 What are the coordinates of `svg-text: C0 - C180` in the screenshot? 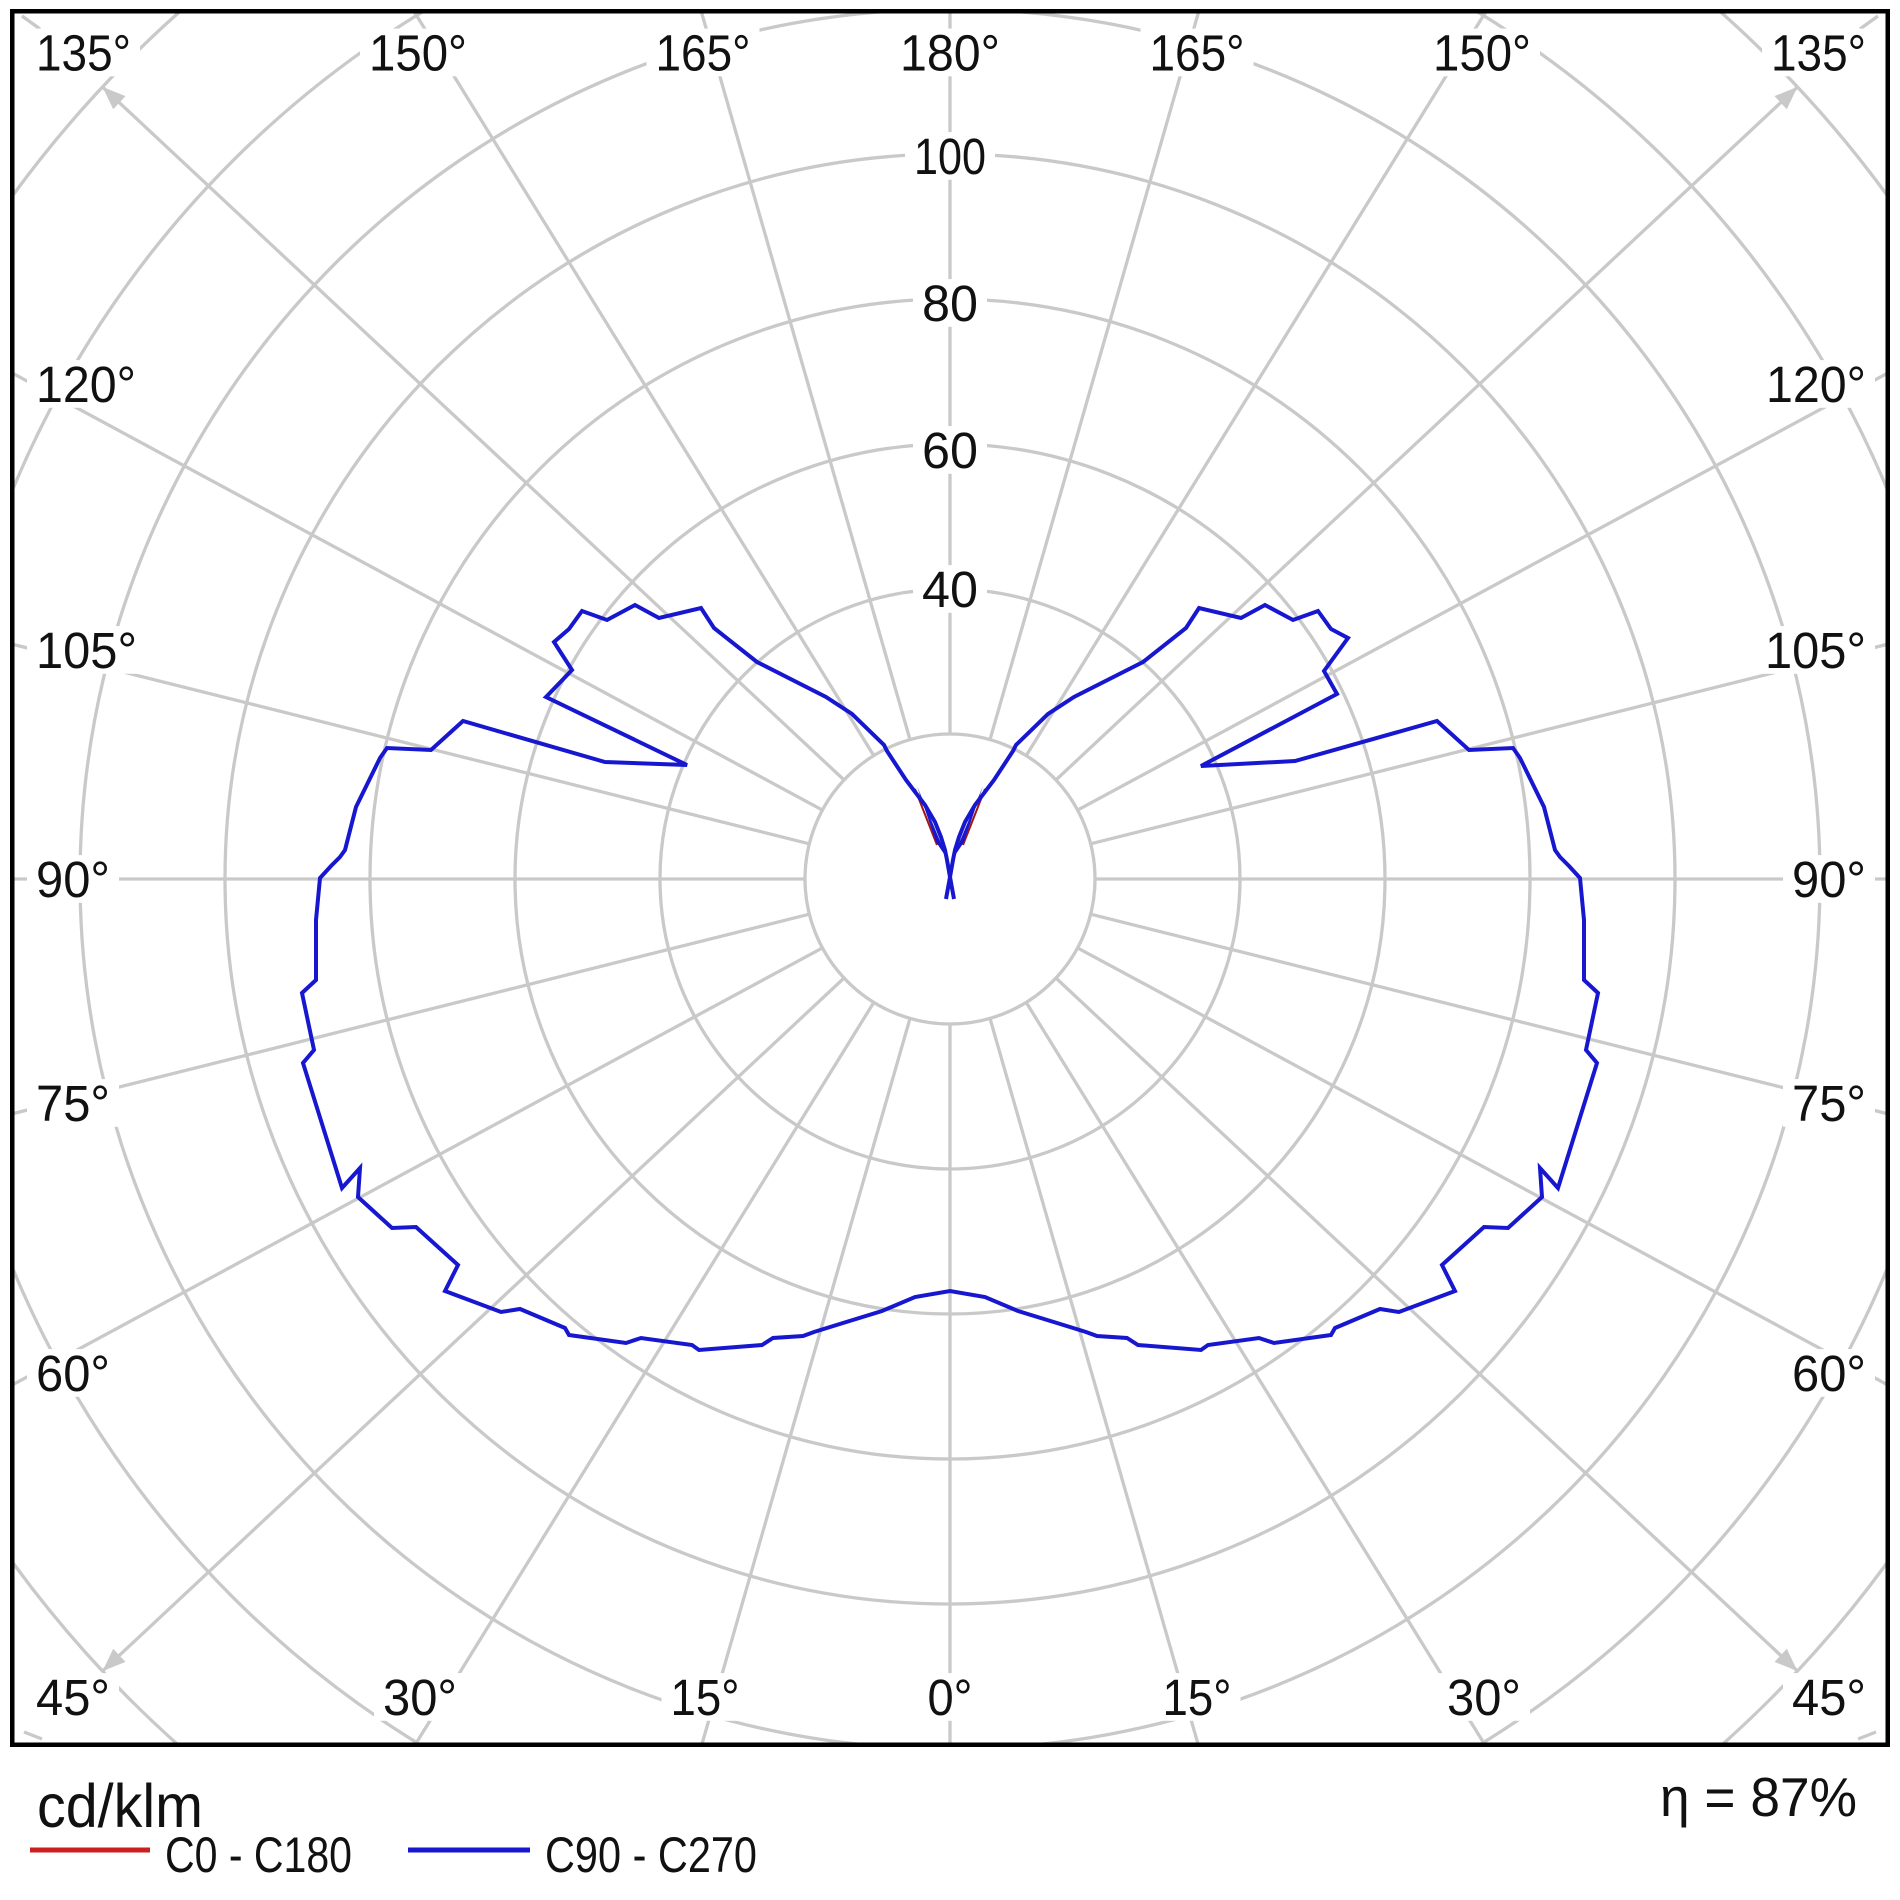 It's located at (258, 1855).